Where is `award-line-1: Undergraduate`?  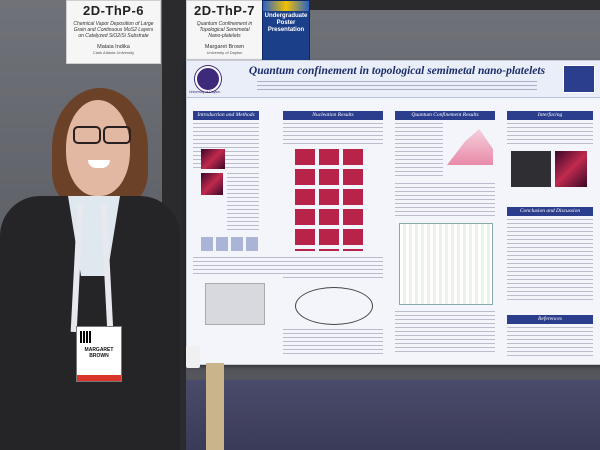
award-line-1: Undergraduate is located at coordinates (286, 16).